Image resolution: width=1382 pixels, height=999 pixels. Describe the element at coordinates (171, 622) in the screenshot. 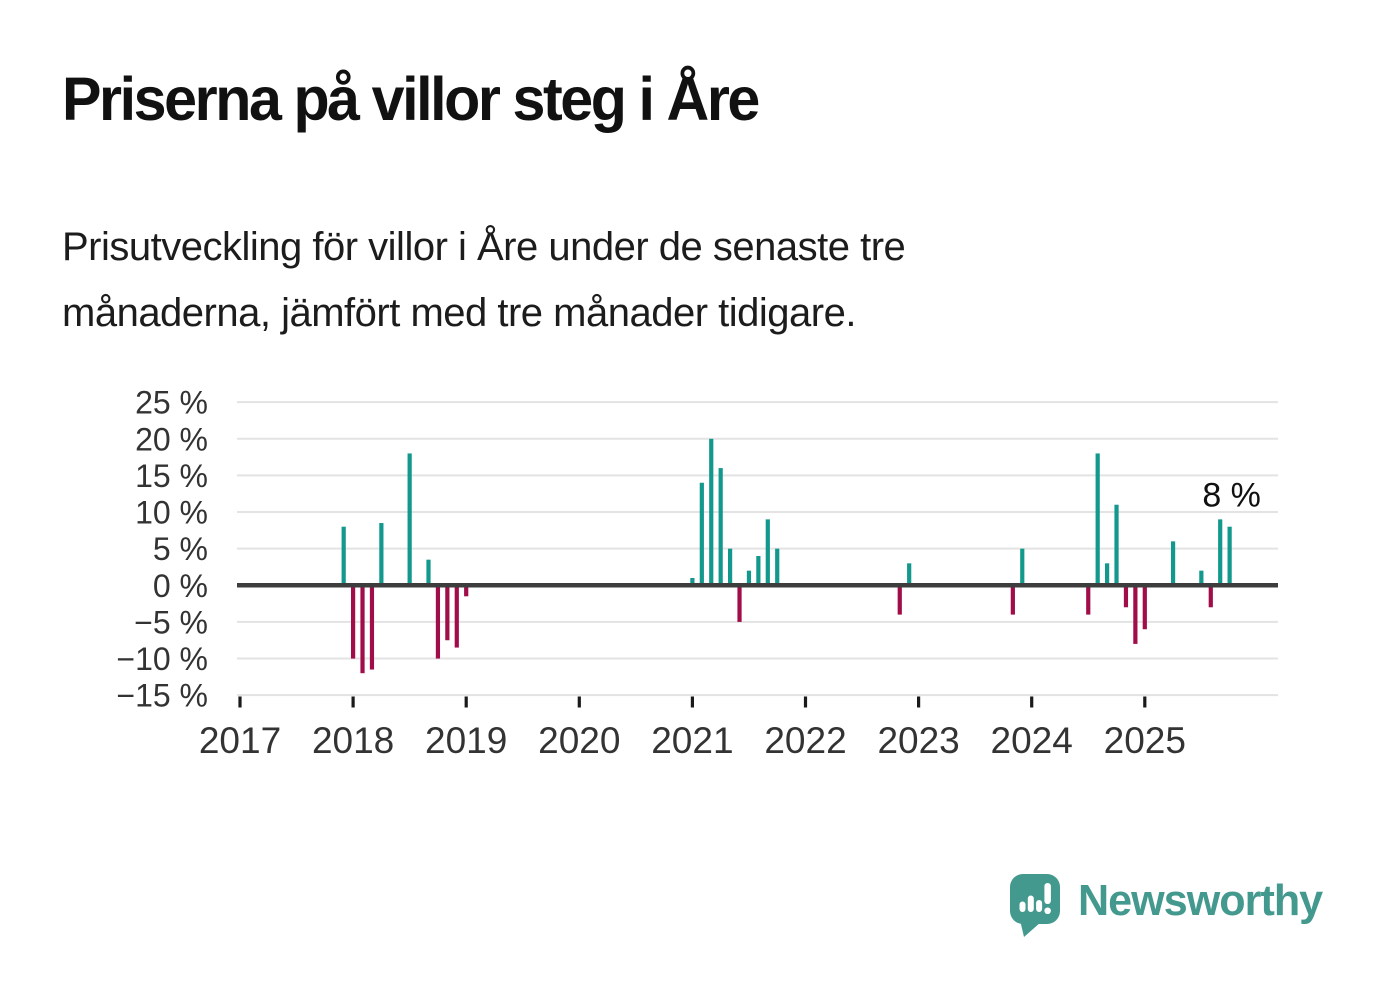

I see `y-axis-tick-label: −5 %` at that location.